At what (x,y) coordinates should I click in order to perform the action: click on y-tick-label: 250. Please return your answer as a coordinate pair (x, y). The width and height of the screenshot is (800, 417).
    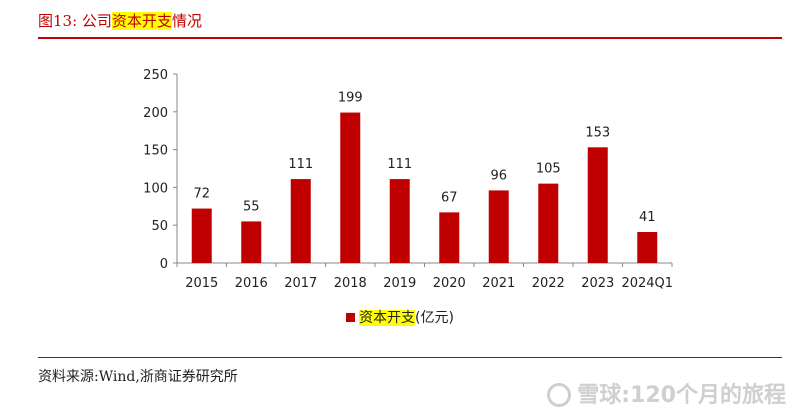
    Looking at the image, I should click on (155, 75).